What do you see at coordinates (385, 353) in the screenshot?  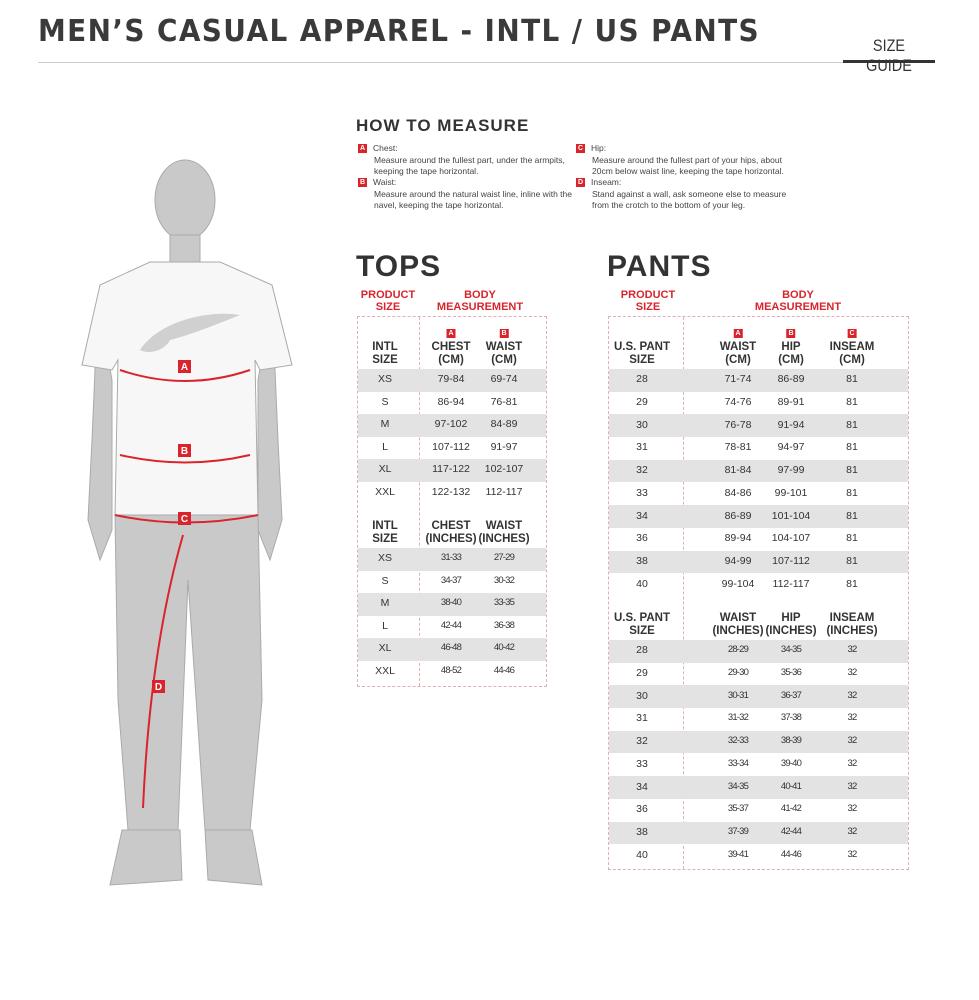 I see `column-header: INTL SIZE` at bounding box center [385, 353].